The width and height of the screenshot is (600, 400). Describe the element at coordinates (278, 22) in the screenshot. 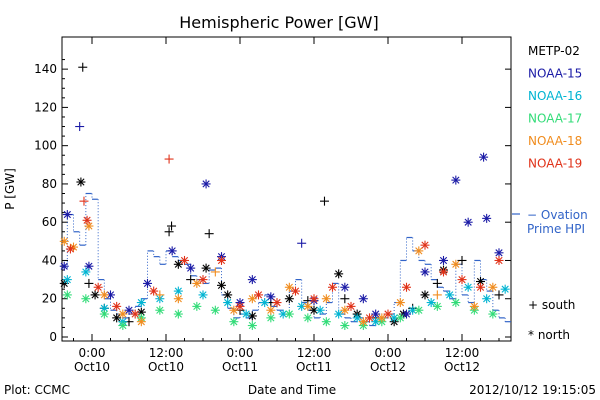

I see `chart-title: Hemispheric Power [GW]` at that location.